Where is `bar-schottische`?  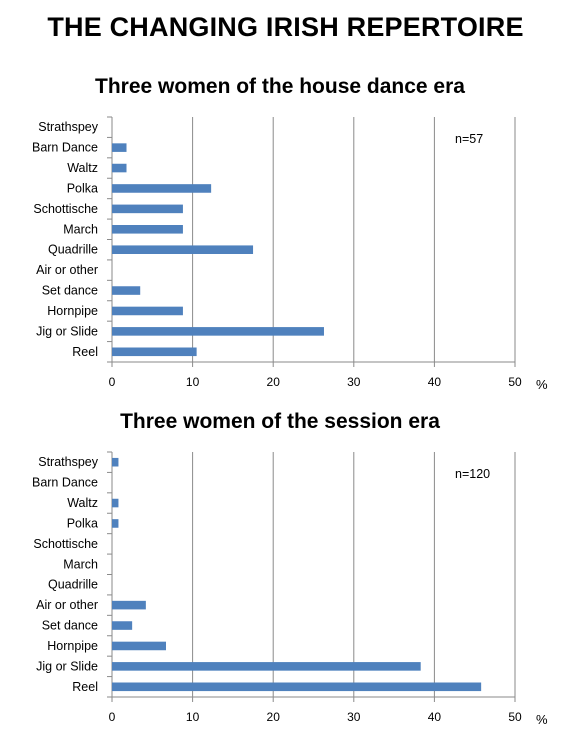
bar-schottische is located at coordinates (147, 209).